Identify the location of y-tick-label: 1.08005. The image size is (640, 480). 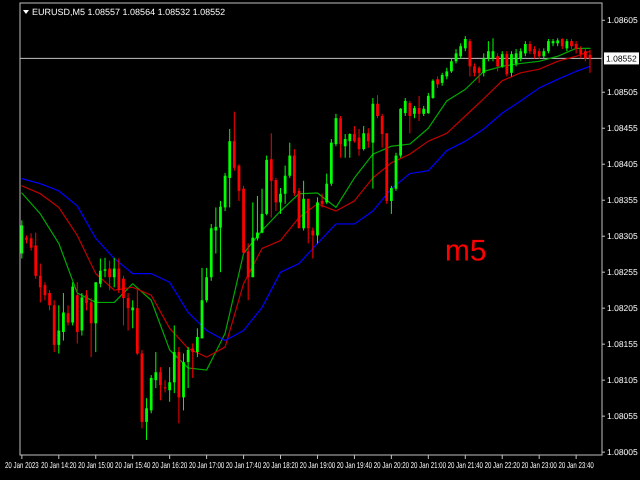
(622, 452).